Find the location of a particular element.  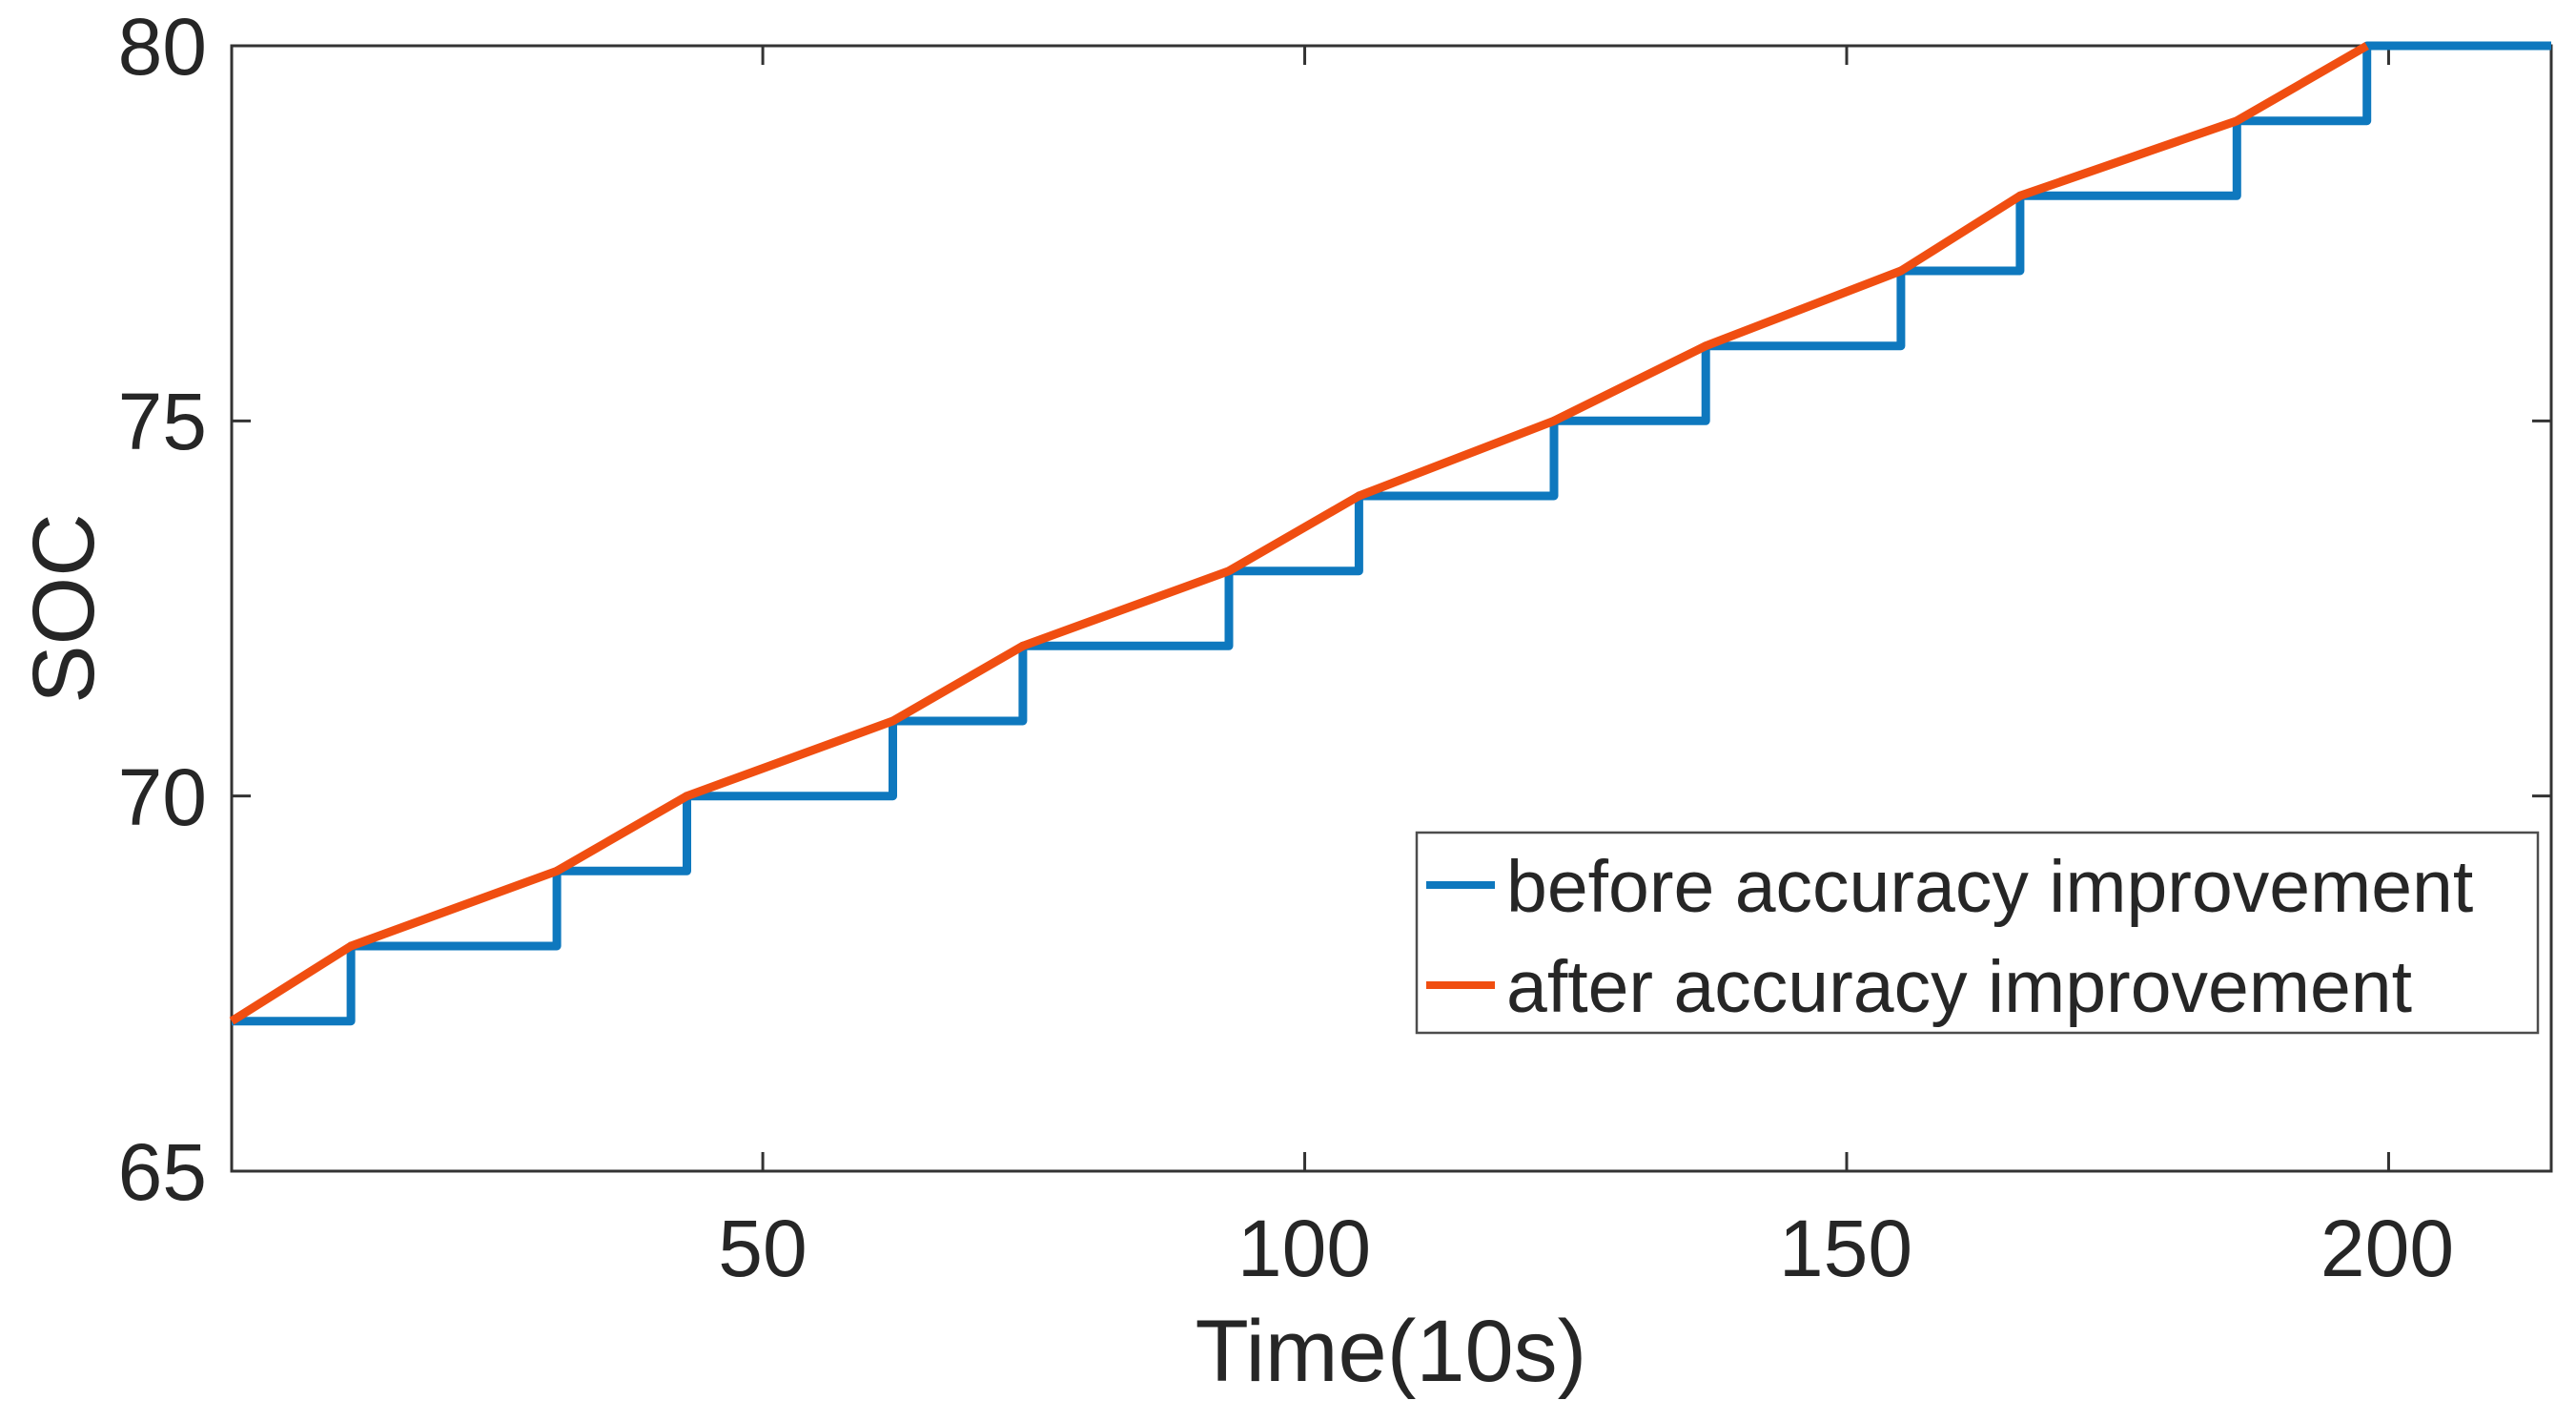

y-axis-label: SOC is located at coordinates (64, 608).